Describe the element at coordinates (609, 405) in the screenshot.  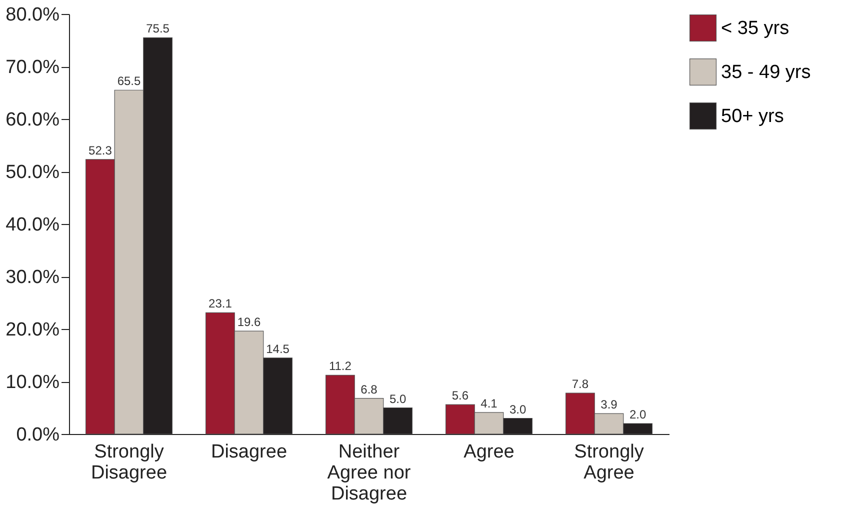
I see `data-label: 3.9` at that location.